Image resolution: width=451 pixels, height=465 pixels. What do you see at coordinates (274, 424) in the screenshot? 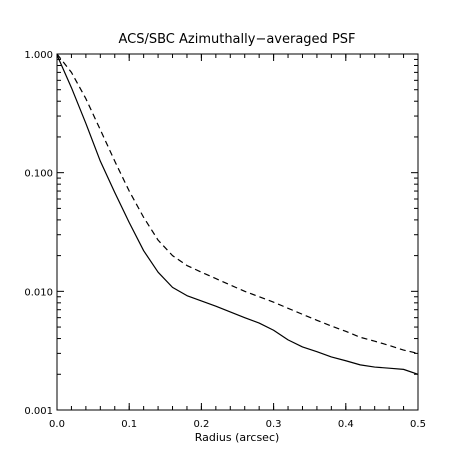
I see `x-tick-label: 0.3` at bounding box center [274, 424].